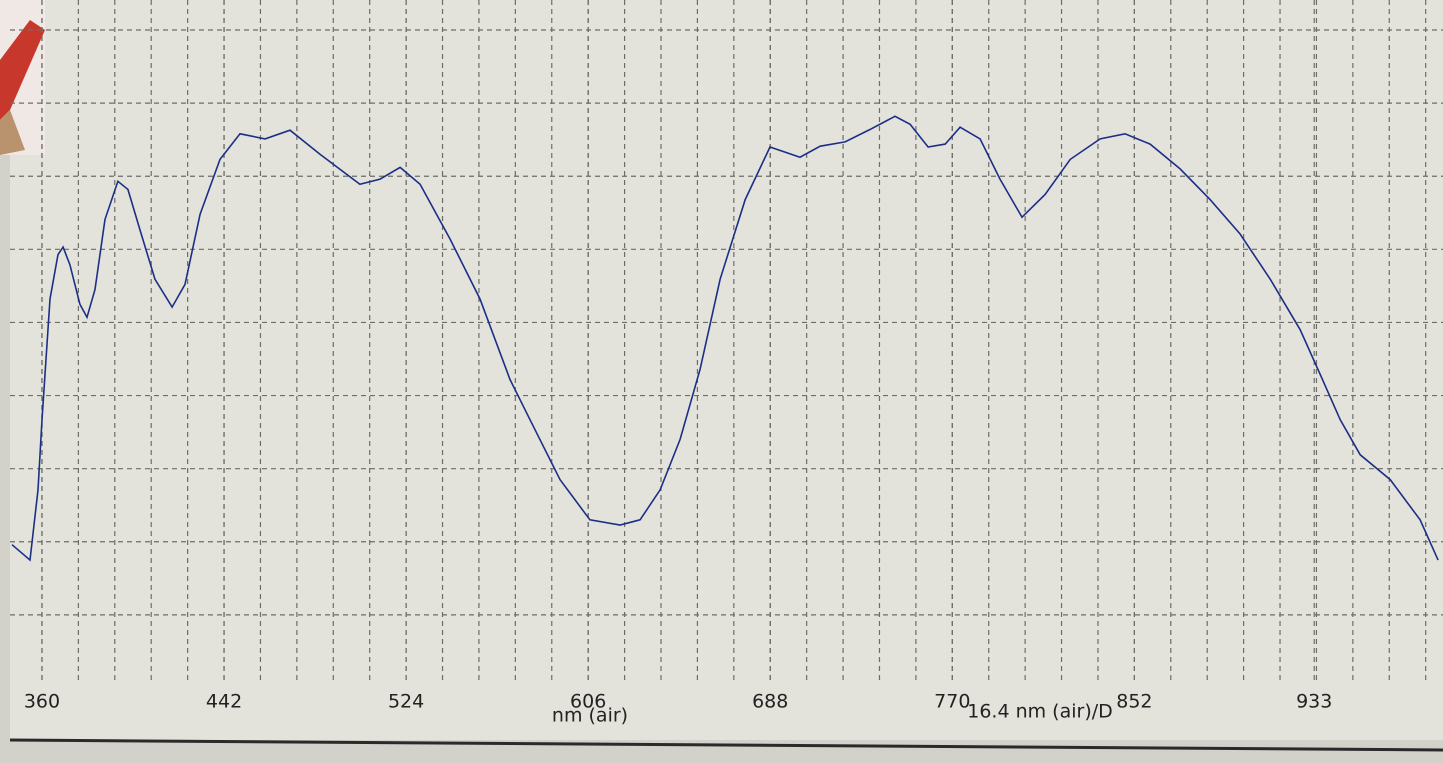 This screenshot has height=763, width=1443. Describe the element at coordinates (1134, 702) in the screenshot. I see `x-tick-label: 852` at that location.